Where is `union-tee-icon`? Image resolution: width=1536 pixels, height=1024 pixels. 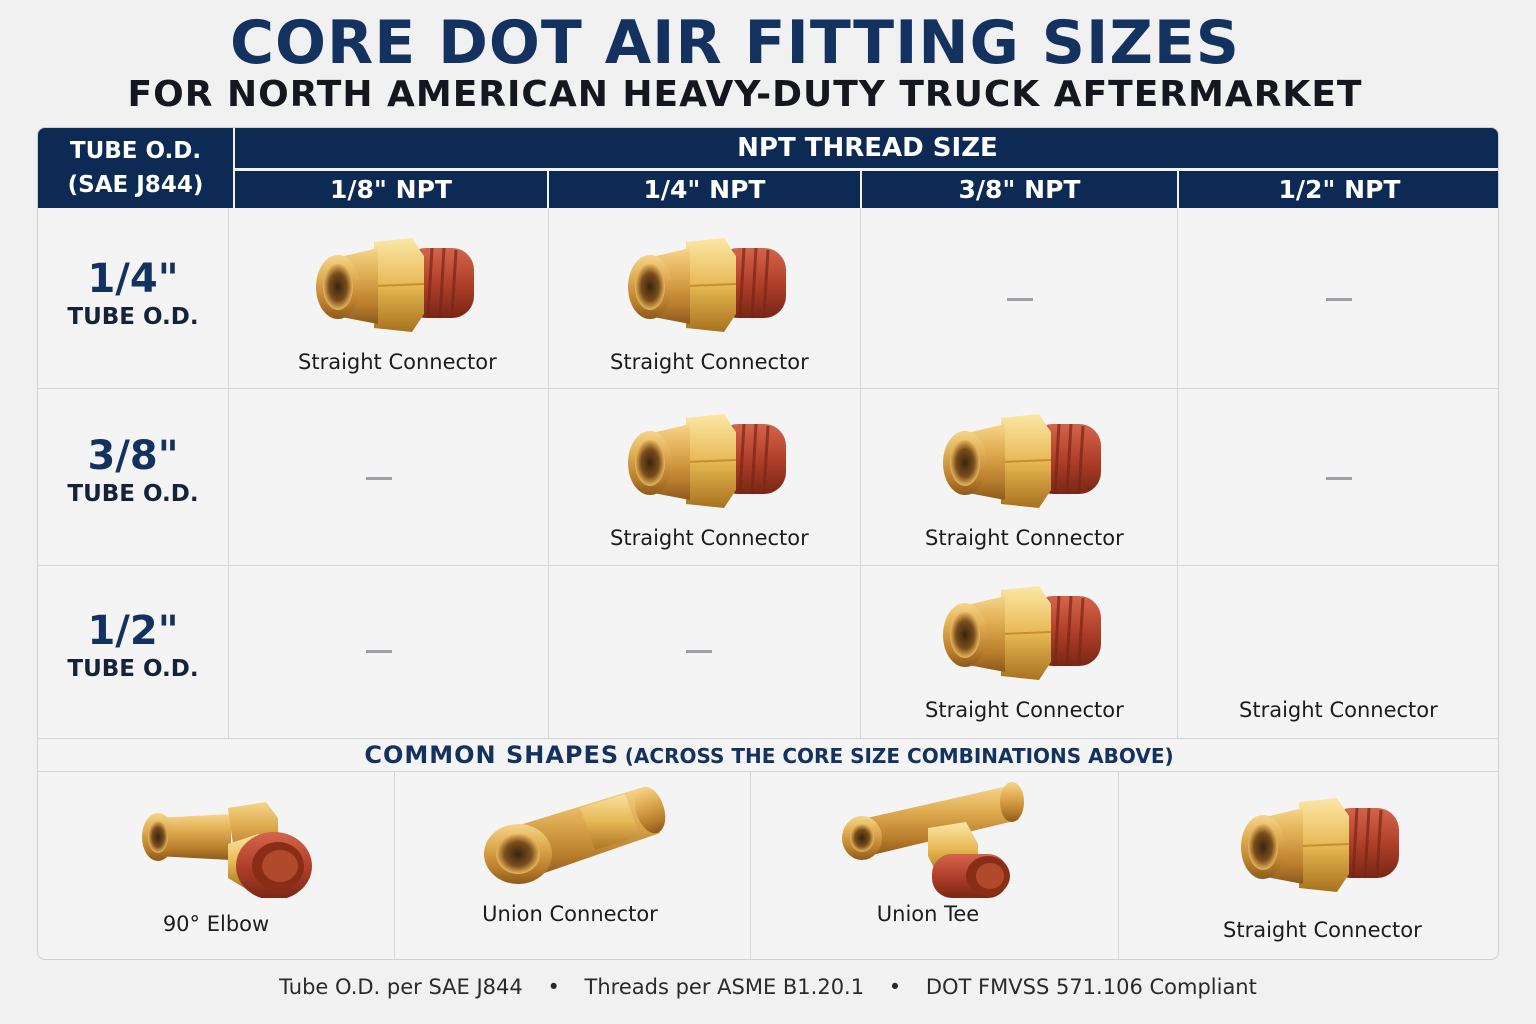 union-tee-icon is located at coordinates (933, 840).